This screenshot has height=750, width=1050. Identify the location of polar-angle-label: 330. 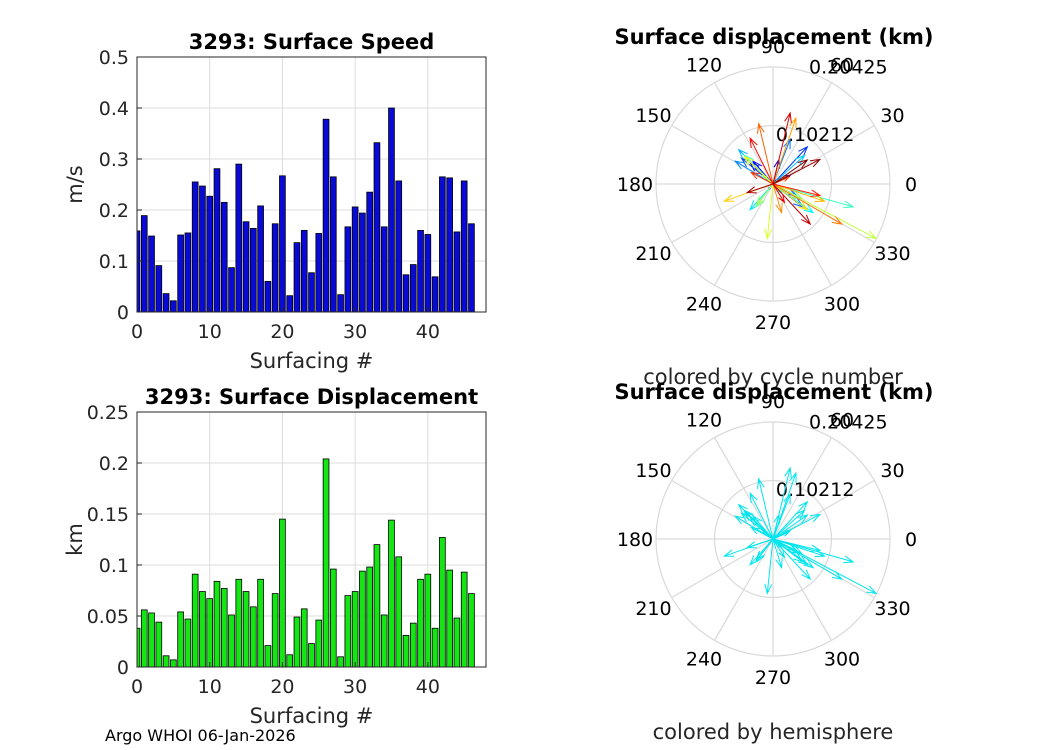
(892, 254).